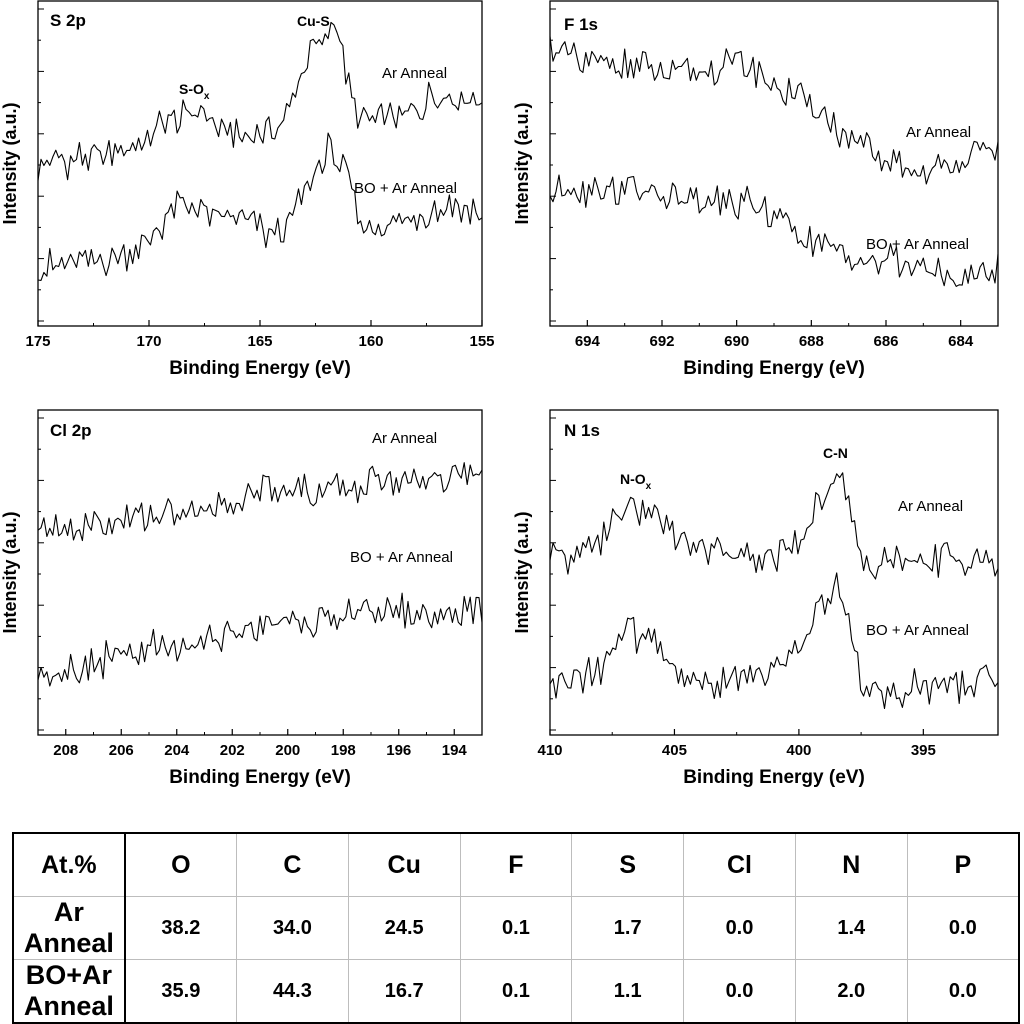 This screenshot has height=1024, width=1024. I want to click on table-cell: 34.0, so click(292, 928).